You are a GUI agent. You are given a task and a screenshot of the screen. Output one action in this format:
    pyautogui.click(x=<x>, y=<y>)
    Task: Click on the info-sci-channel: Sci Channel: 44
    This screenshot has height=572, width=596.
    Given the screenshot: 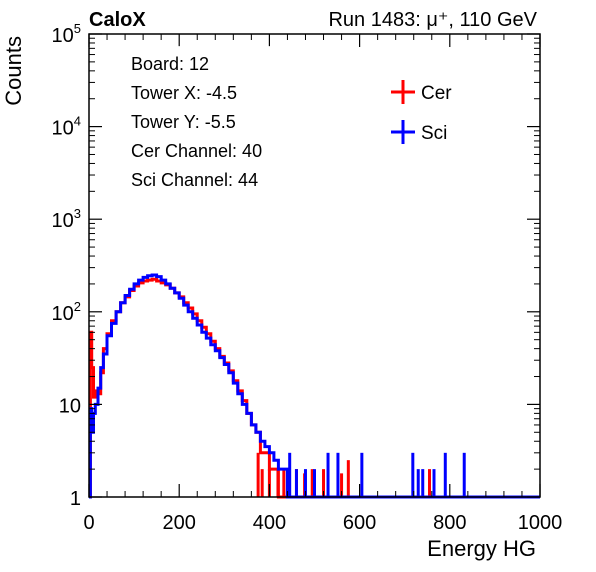 What is the action you would take?
    pyautogui.click(x=194, y=180)
    